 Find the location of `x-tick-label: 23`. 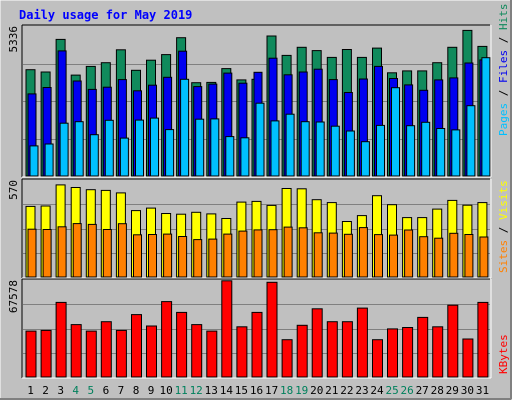

x-tick-label: 23 is located at coordinates (361, 390).